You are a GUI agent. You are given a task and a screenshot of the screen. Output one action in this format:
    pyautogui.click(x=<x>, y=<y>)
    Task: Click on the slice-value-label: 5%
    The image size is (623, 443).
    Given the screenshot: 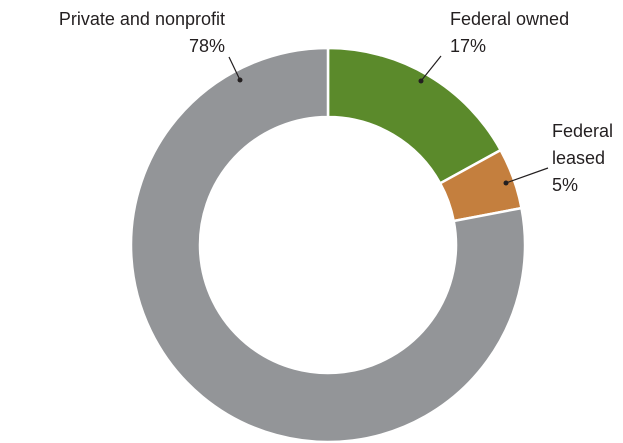 What is the action you would take?
    pyautogui.click(x=565, y=185)
    